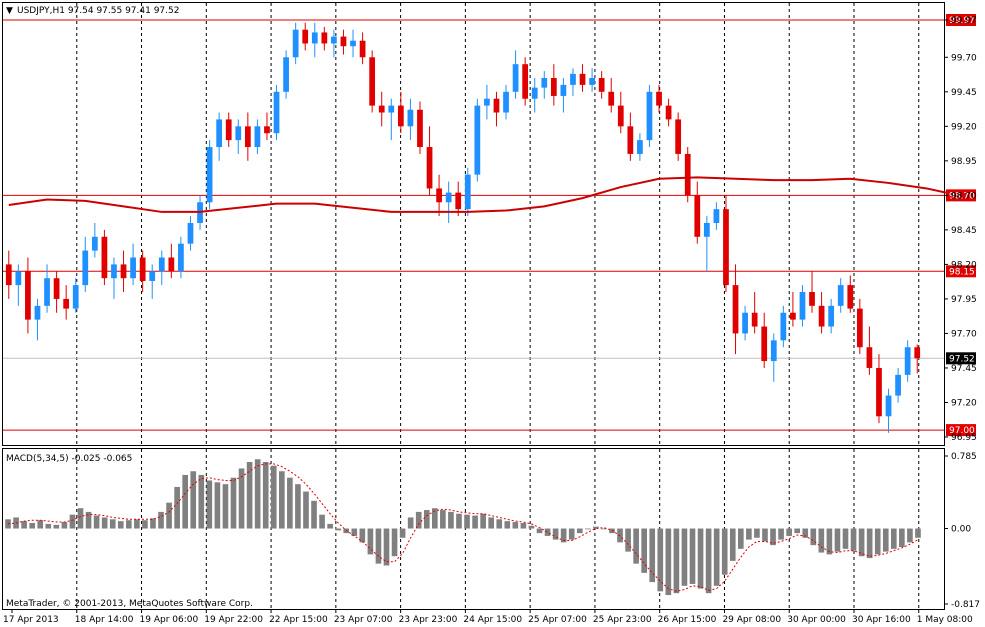 The image size is (985, 627). Describe the element at coordinates (233, 620) in the screenshot. I see `x-tick-label: 19 Apr 22:00` at that location.